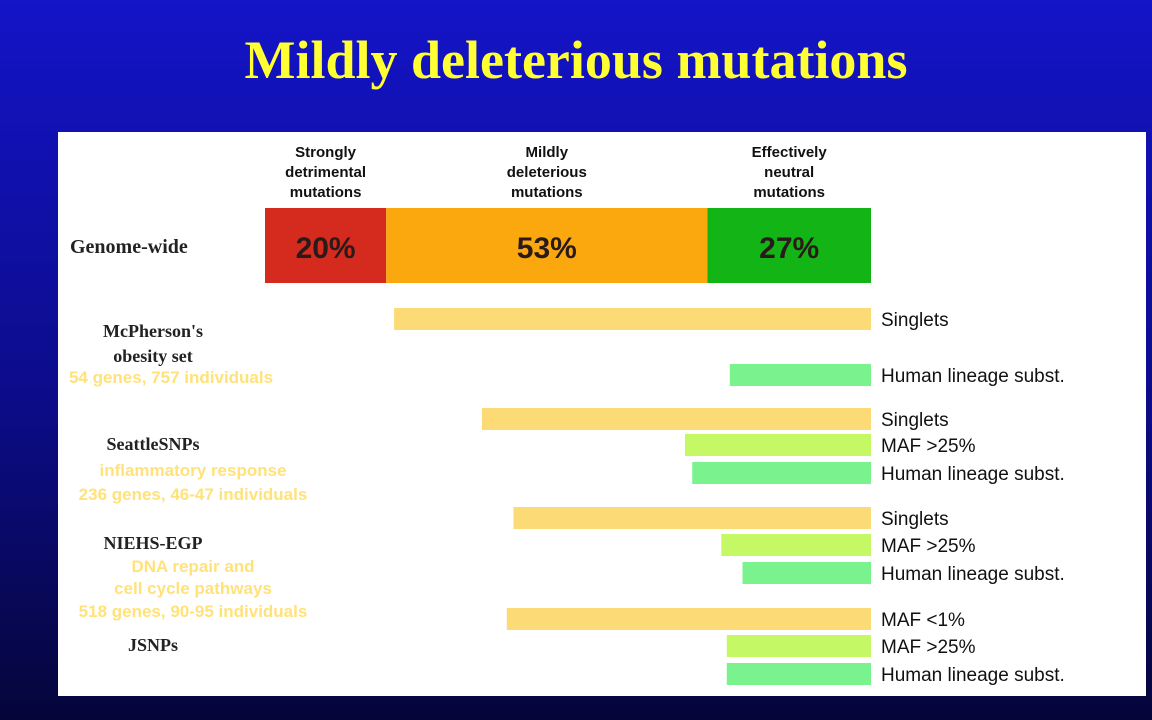  What do you see at coordinates (153, 444) in the screenshot?
I see `dataset-title: SeattleSNPs` at bounding box center [153, 444].